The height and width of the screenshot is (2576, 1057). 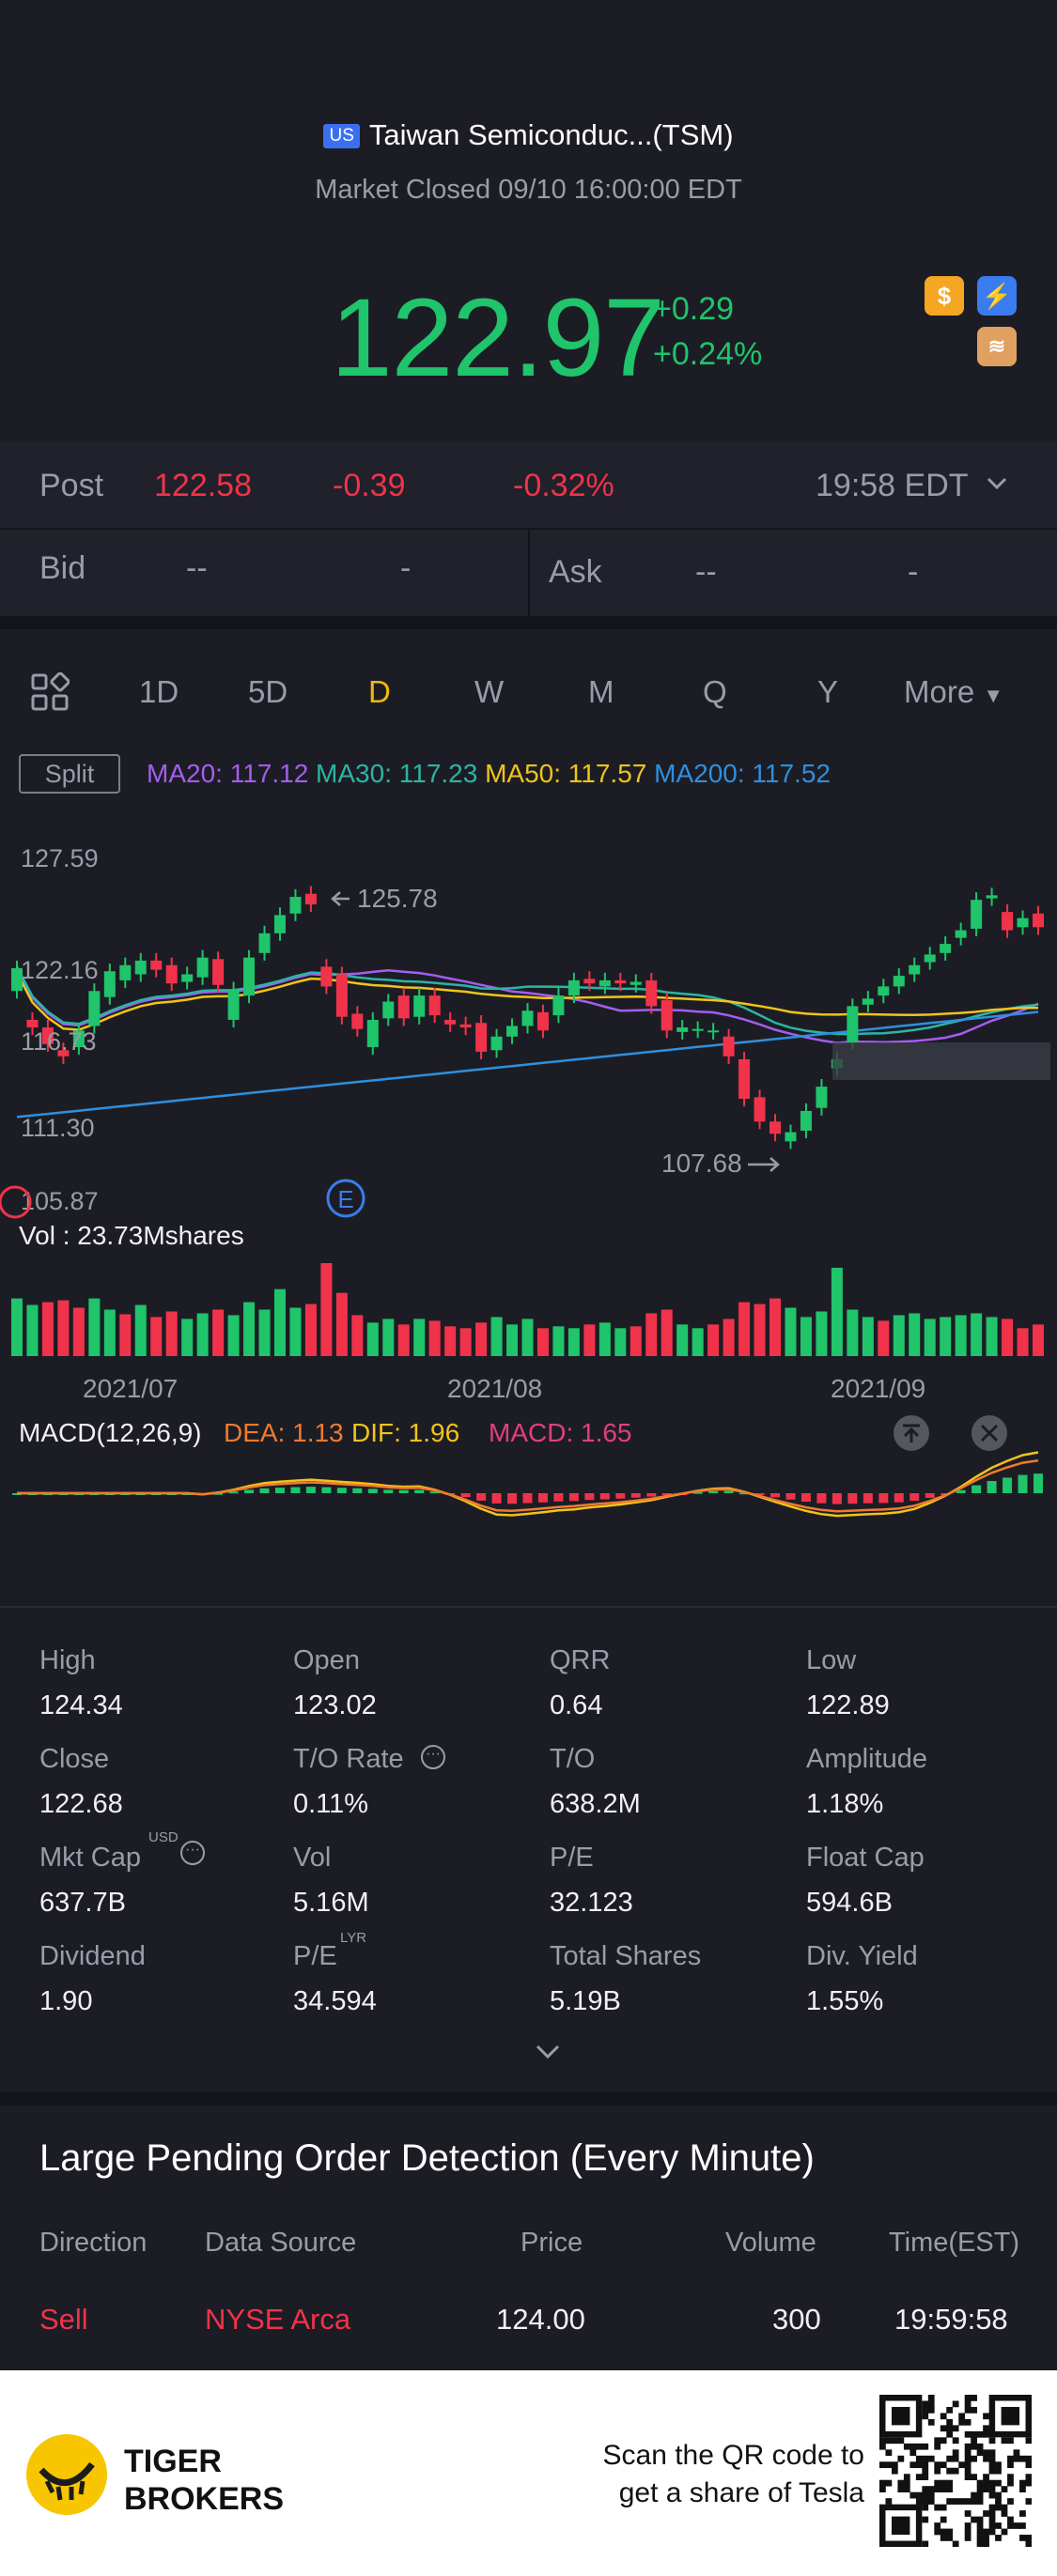 What do you see at coordinates (997, 486) in the screenshot?
I see `chevron-down-icon` at bounding box center [997, 486].